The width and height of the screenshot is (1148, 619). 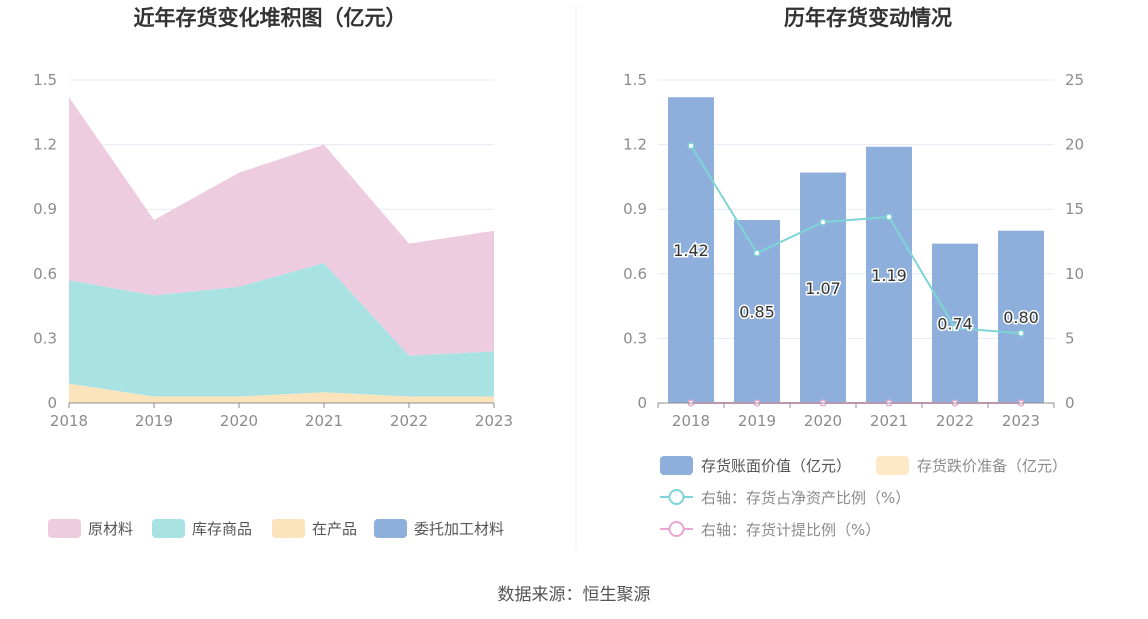 What do you see at coordinates (635, 80) in the screenshot?
I see `right-left-y-tick: 1.5` at bounding box center [635, 80].